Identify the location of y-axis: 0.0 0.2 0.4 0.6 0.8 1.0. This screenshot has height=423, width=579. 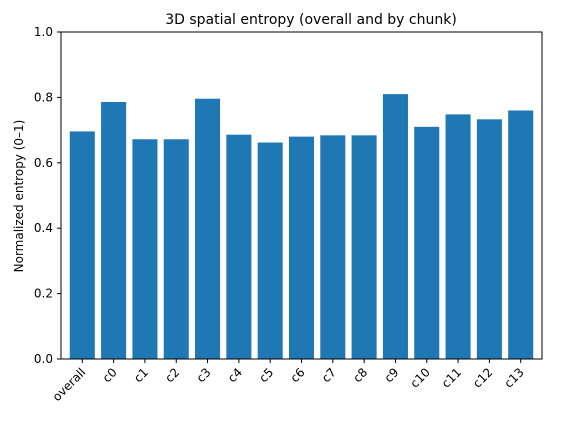
(47, 195).